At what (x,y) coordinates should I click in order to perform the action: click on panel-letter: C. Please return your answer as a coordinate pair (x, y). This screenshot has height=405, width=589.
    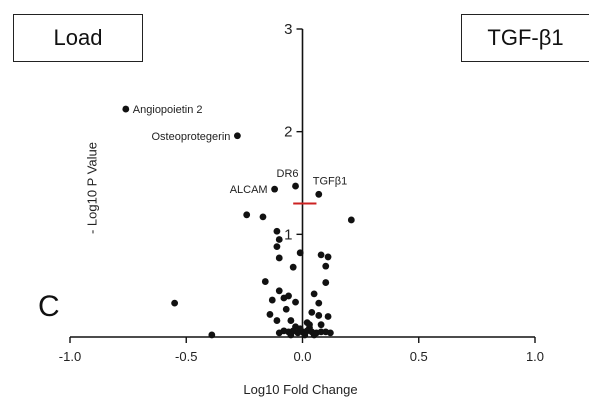
    Looking at the image, I should click on (49, 306).